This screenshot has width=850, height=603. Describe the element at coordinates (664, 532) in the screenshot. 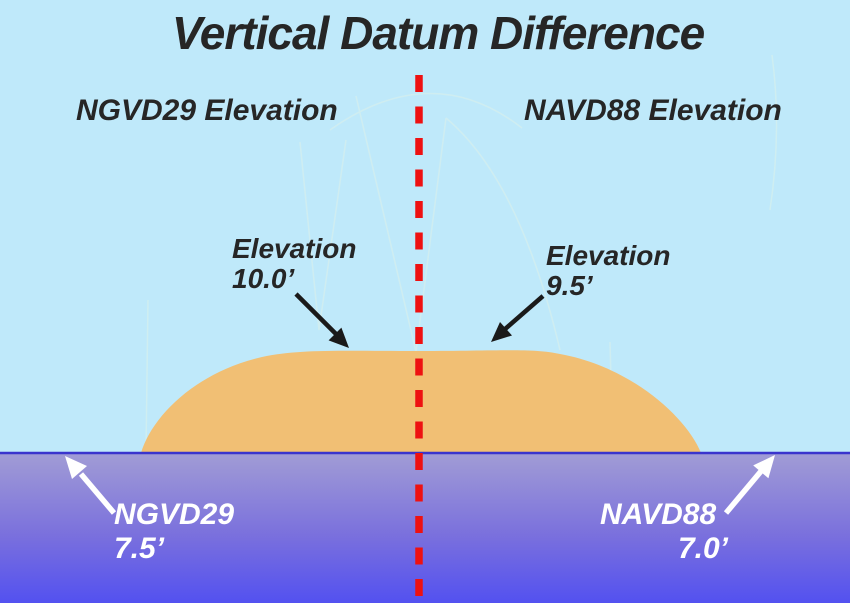

I see `right-datum-callout: NAVD88 7.0’` at that location.